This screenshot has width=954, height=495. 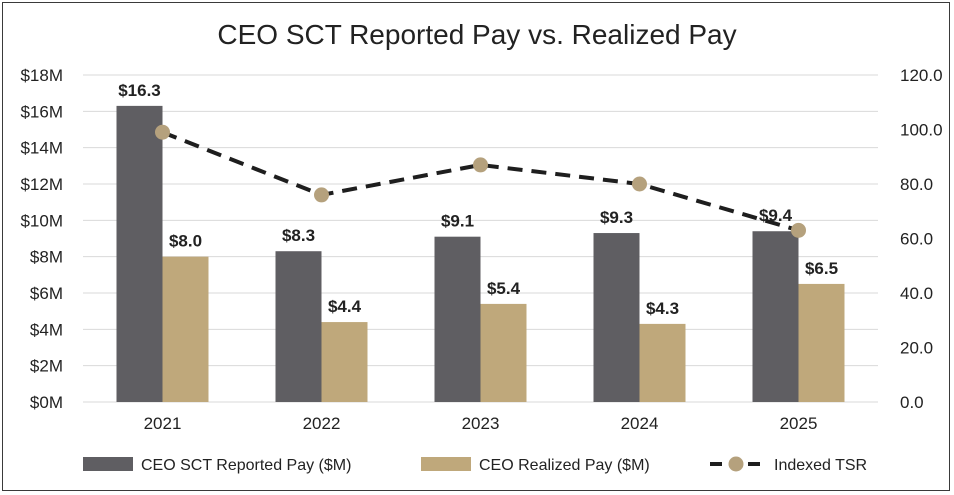 I want to click on left-tick-label: $16M, so click(x=41, y=111).